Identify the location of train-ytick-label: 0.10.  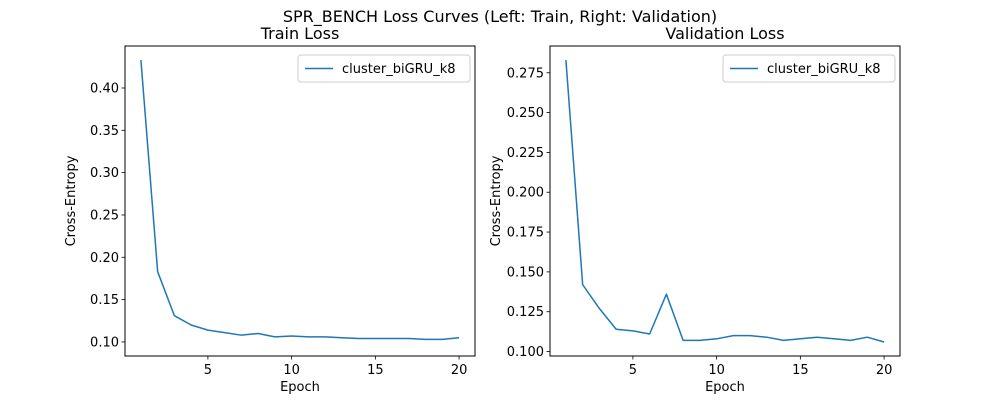
(104, 342).